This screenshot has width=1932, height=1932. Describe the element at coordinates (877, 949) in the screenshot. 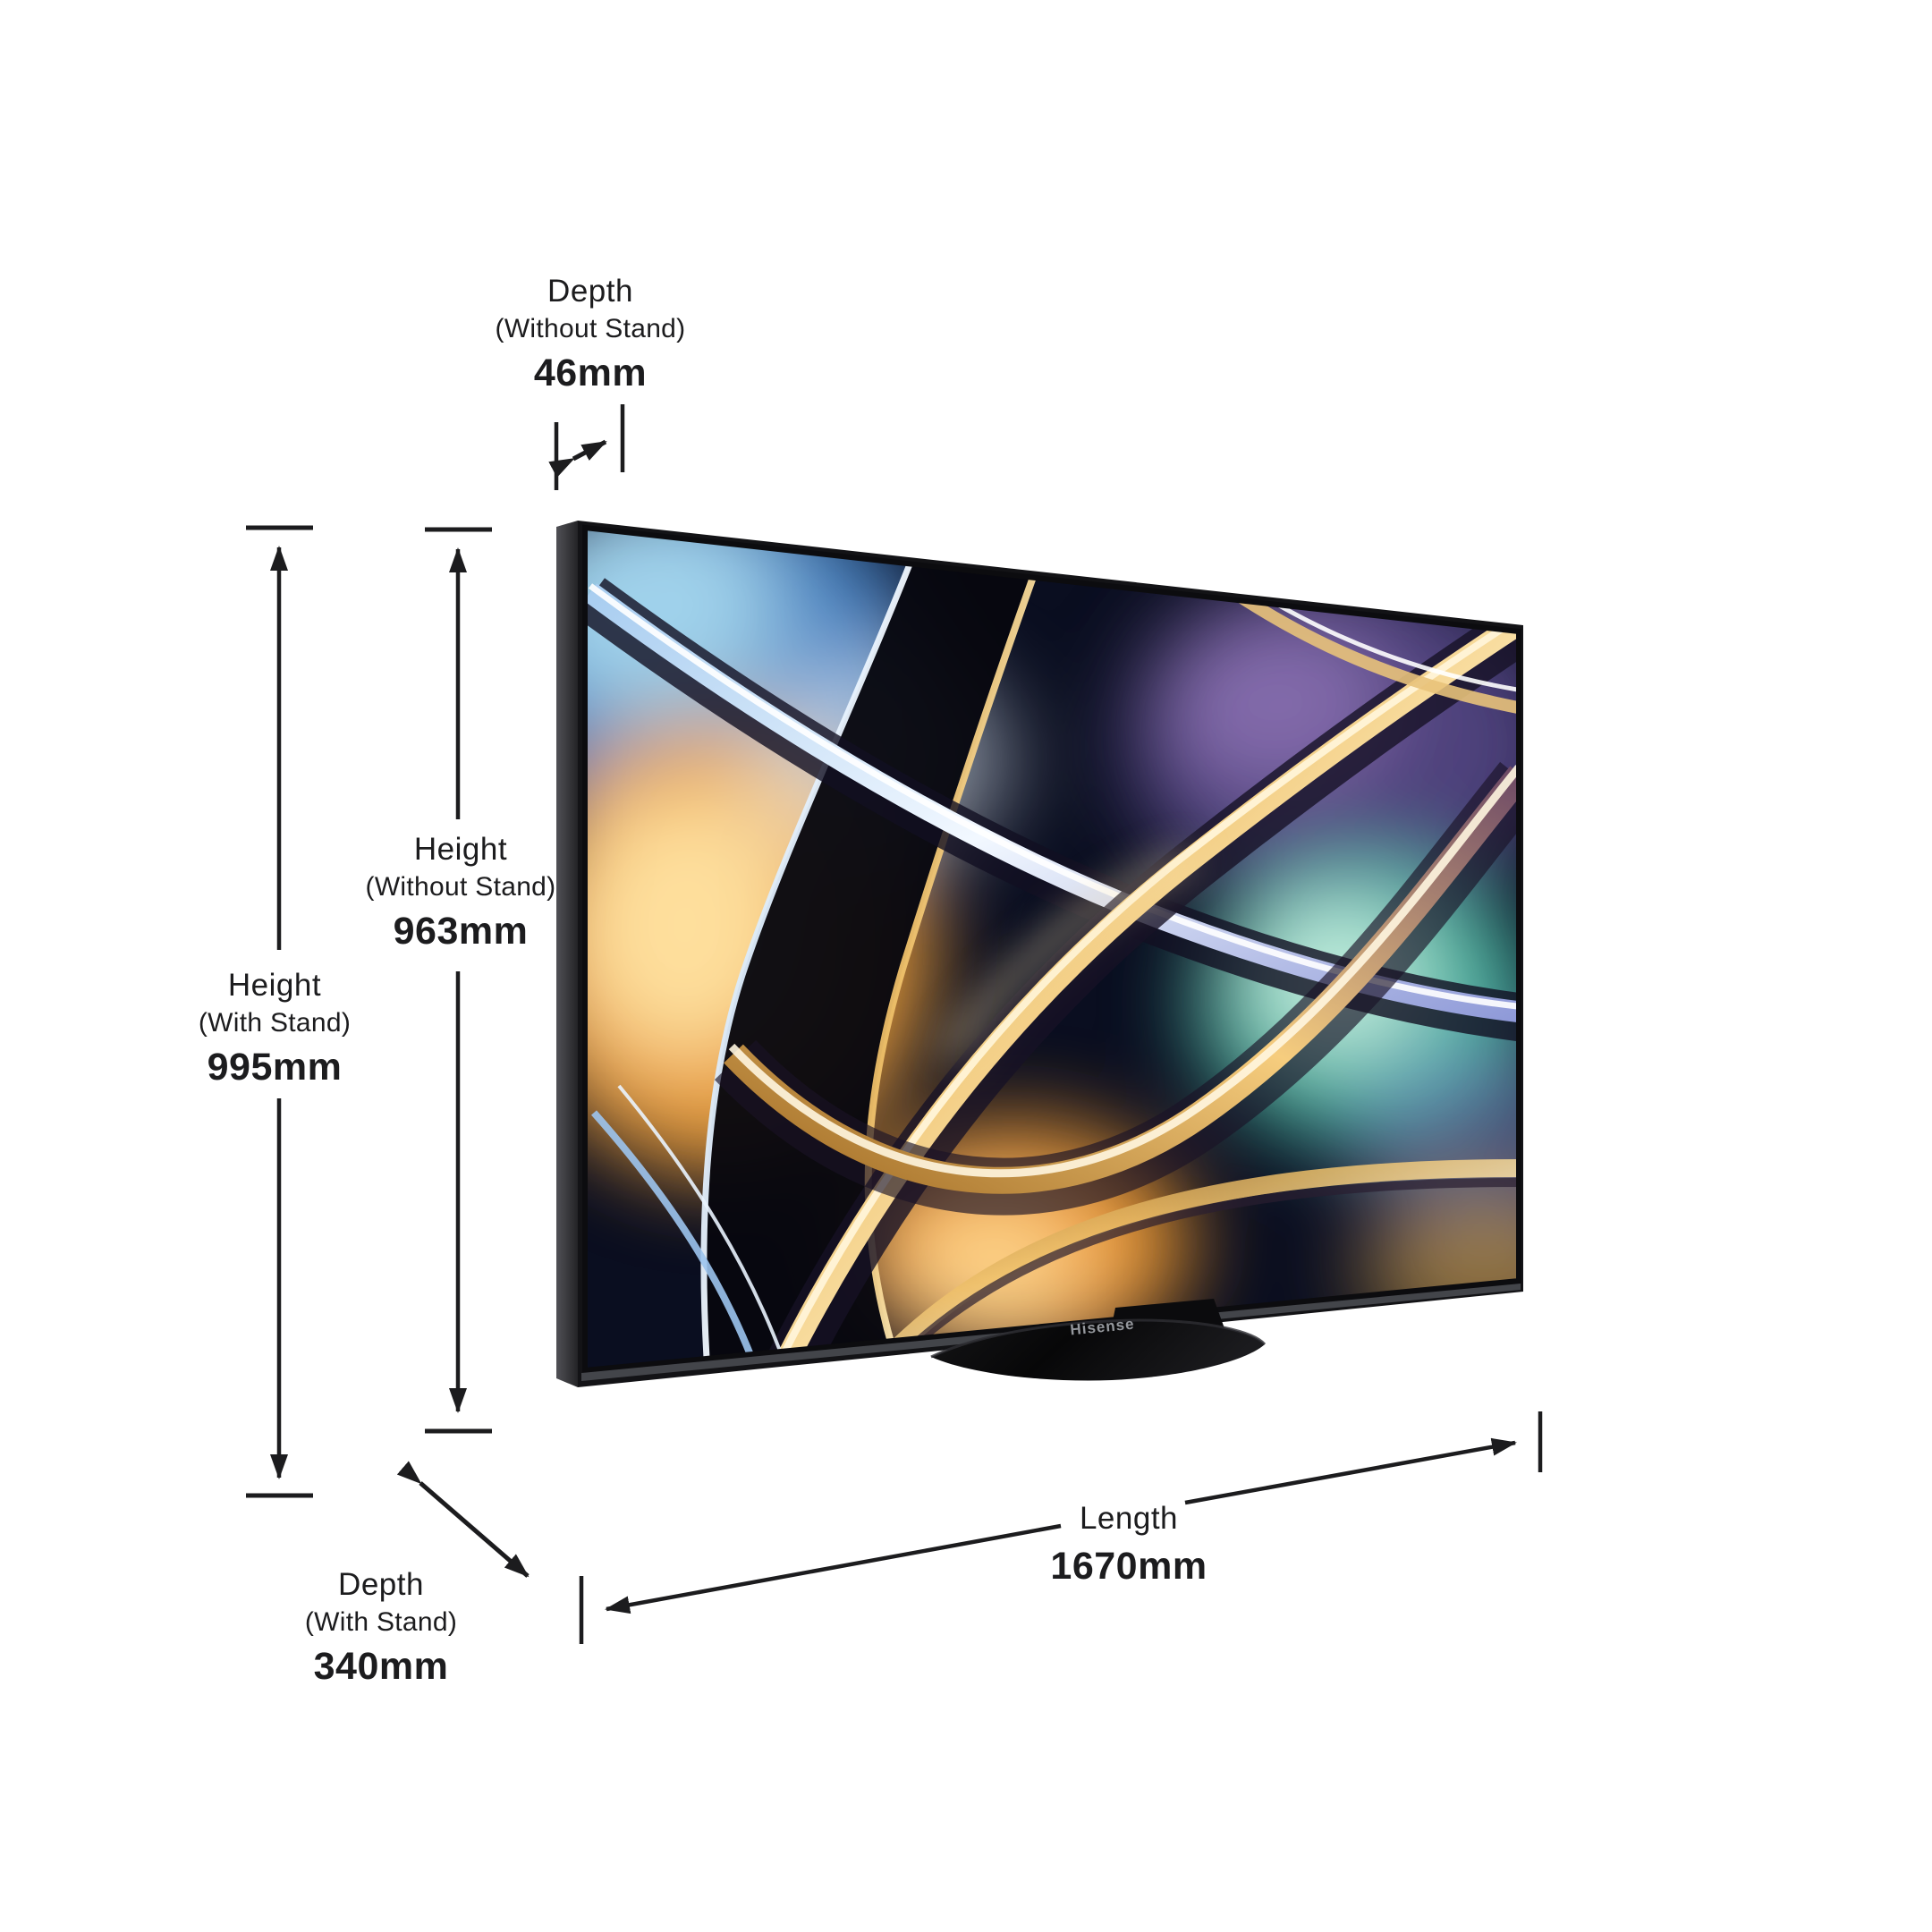

I see `screen-ribbon-dark-chute` at that location.